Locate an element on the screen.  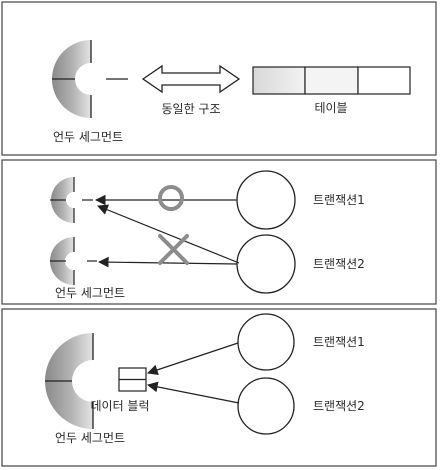
transaction-2-to-lower-segment-arrow is located at coordinates (167, 262).